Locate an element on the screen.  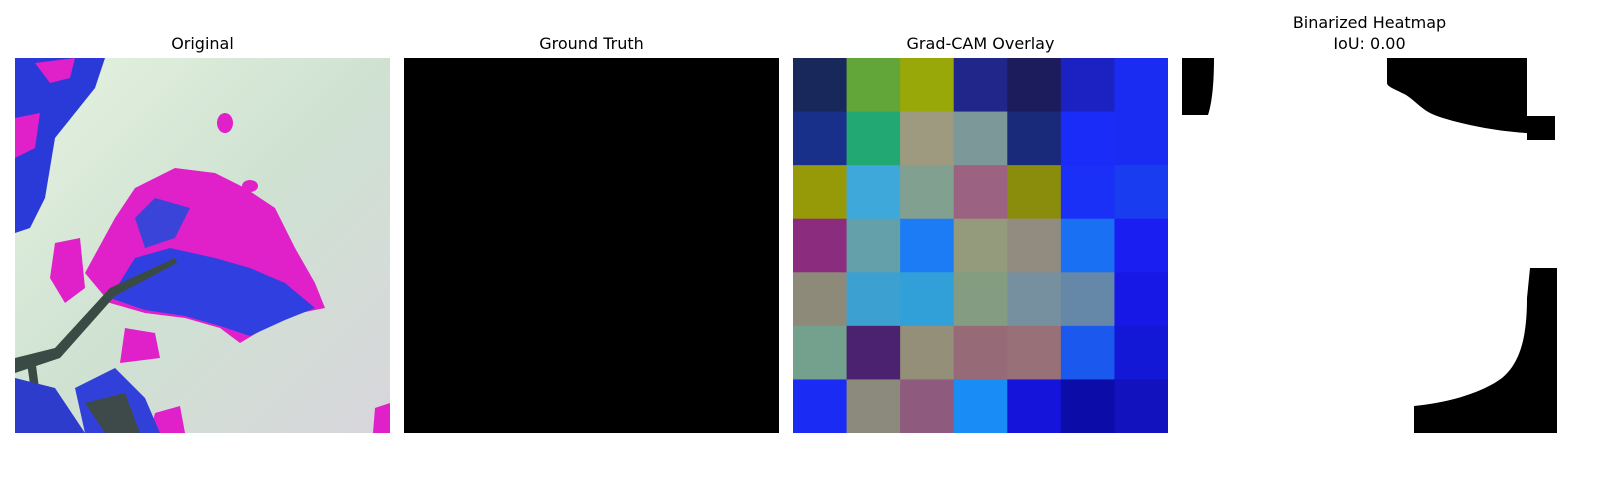
original-title: Original is located at coordinates (202, 43).